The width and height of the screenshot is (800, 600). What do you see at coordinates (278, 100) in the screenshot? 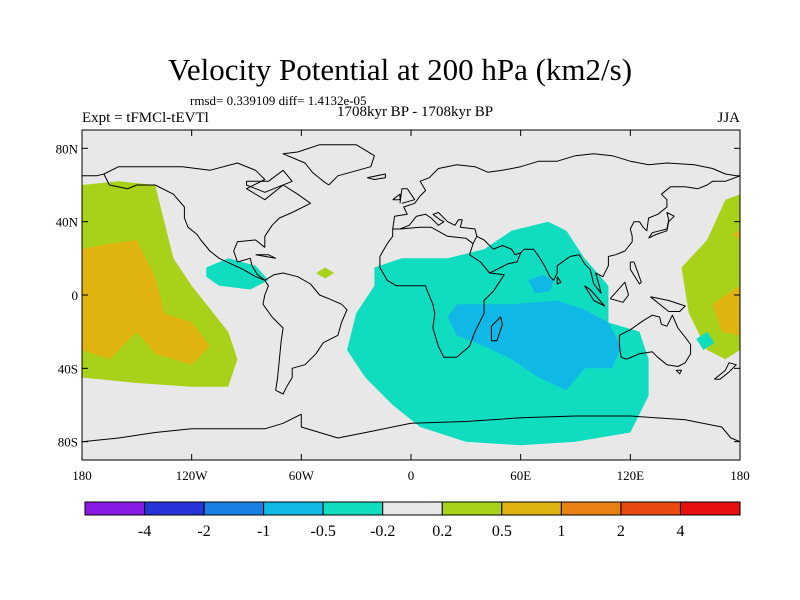
I see `stats-line: rmsd= 0.339109 diff= 1.4132e-05` at bounding box center [278, 100].